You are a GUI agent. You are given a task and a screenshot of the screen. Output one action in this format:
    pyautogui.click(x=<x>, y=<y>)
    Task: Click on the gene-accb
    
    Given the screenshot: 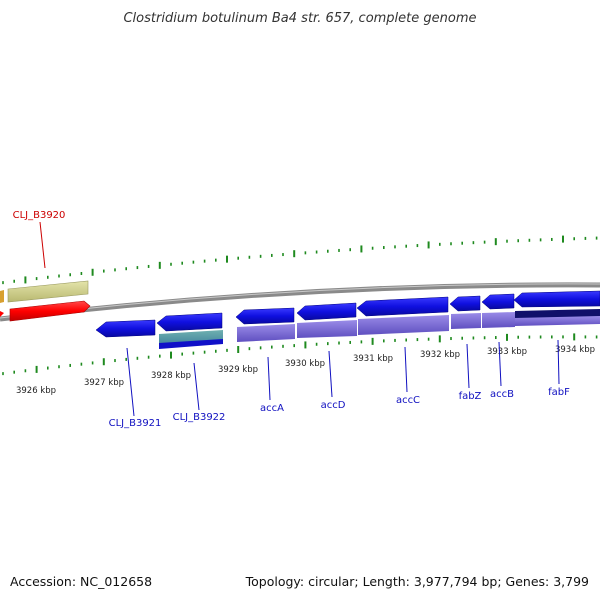 What is the action you would take?
    pyautogui.click(x=498, y=301)
    